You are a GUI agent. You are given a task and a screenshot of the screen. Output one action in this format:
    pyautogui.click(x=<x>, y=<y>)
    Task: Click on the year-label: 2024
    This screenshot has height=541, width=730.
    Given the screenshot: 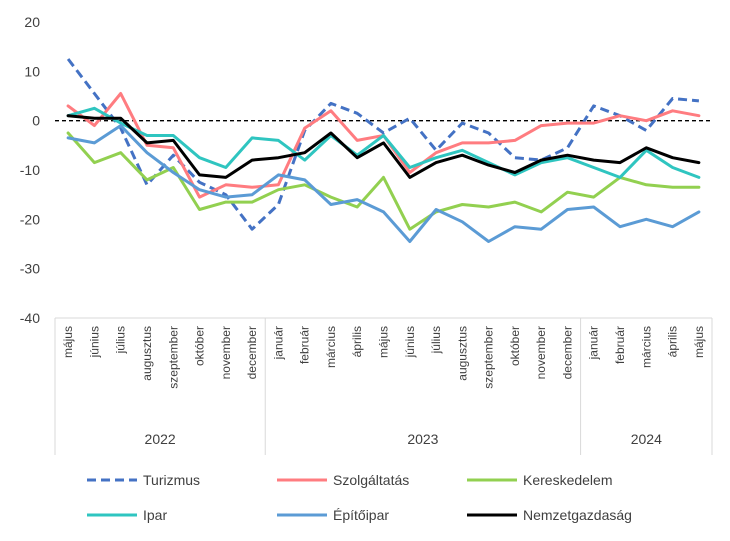 What is the action you would take?
    pyautogui.click(x=646, y=439)
    